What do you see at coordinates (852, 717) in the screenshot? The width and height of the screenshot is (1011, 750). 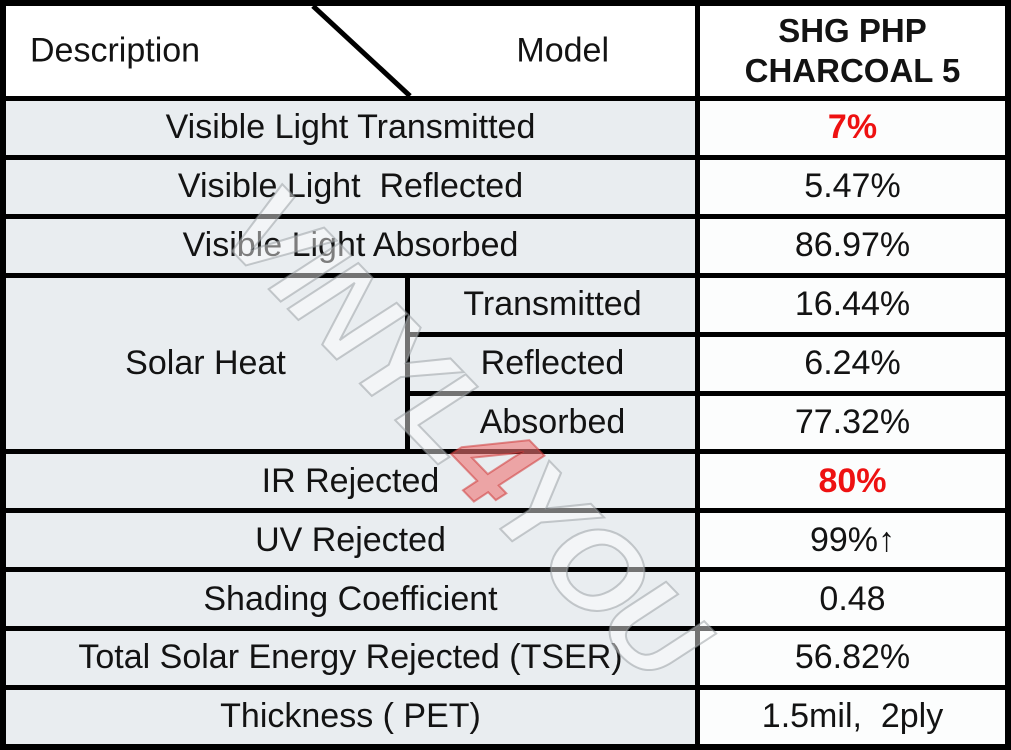 I see `row-value-thickness: 1.5mil, 2ply` at bounding box center [852, 717].